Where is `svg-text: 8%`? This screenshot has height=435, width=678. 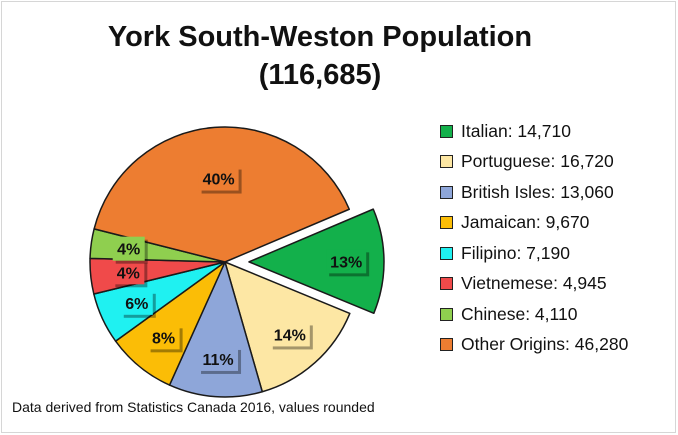 svg-text: 8% is located at coordinates (163, 338).